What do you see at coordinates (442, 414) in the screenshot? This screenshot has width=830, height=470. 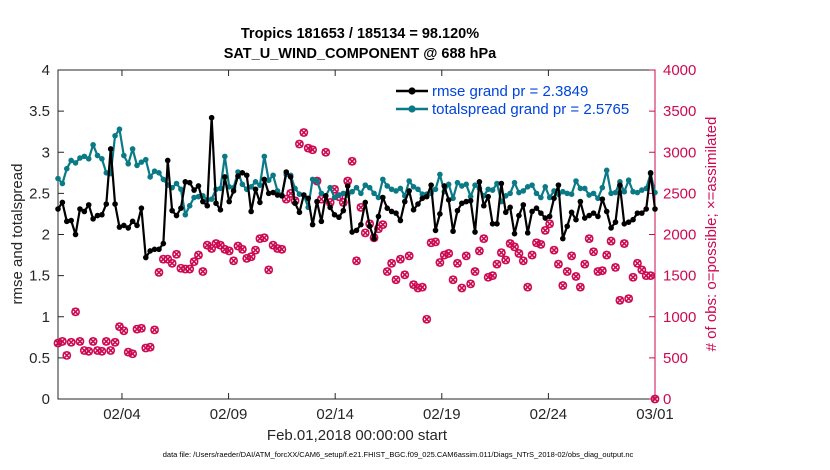 I see `x-tick-label: 02/19` at bounding box center [442, 414].